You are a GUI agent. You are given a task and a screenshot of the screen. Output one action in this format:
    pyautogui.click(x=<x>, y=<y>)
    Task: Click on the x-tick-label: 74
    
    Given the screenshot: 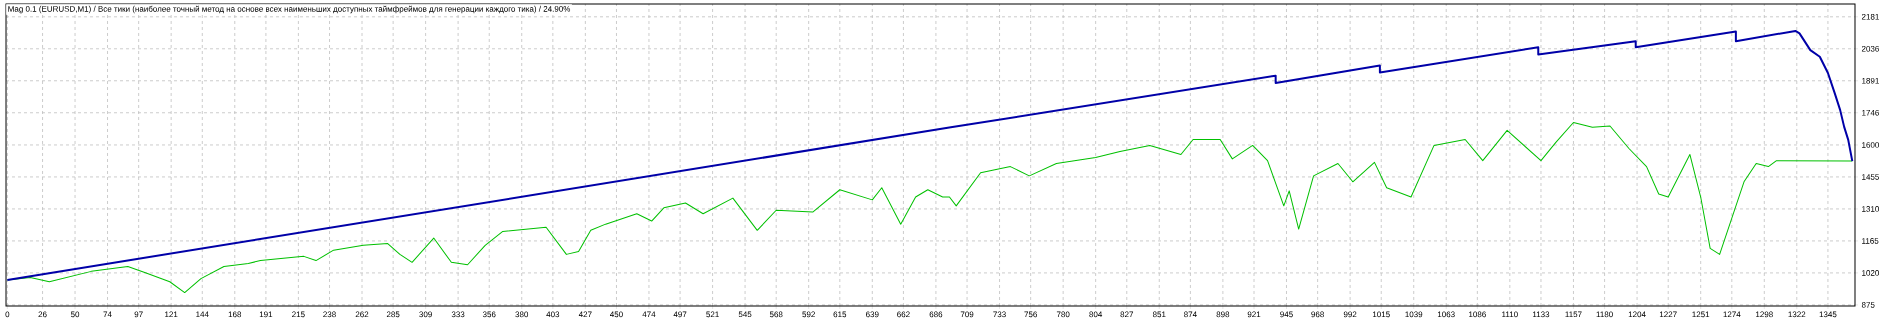 What is the action you would take?
    pyautogui.click(x=107, y=314)
    